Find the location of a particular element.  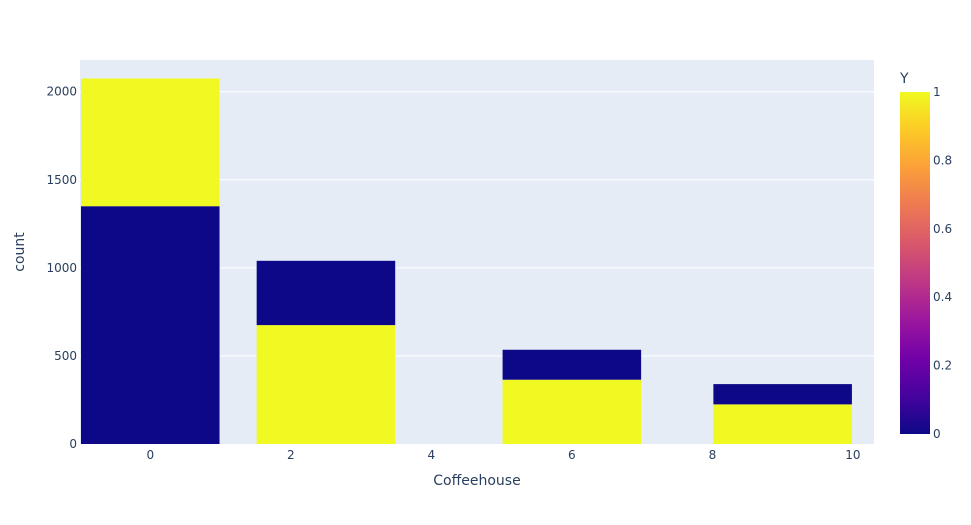

colorbar-tick-label: 0 is located at coordinates (937, 434).